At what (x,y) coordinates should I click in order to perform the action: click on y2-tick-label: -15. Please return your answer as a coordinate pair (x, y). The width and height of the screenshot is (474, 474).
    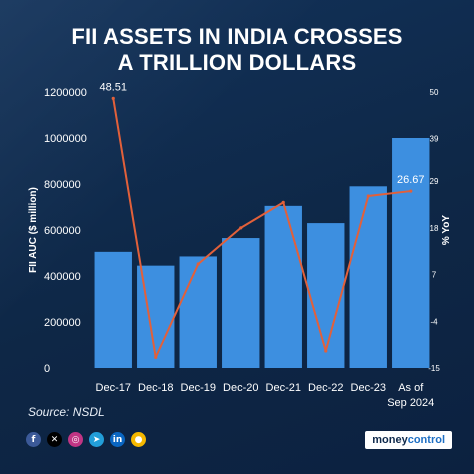
    Looking at the image, I should click on (434, 368).